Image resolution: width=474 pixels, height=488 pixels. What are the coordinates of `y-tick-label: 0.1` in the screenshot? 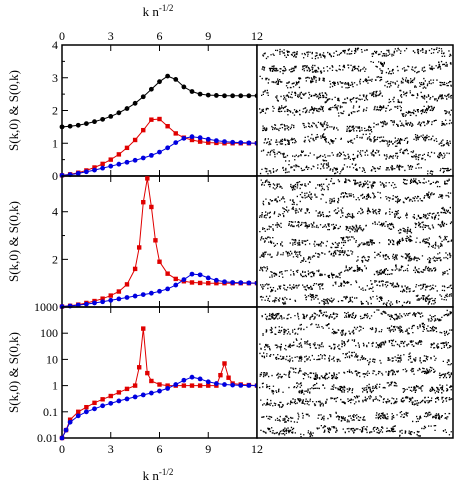 It's located at (50, 412).